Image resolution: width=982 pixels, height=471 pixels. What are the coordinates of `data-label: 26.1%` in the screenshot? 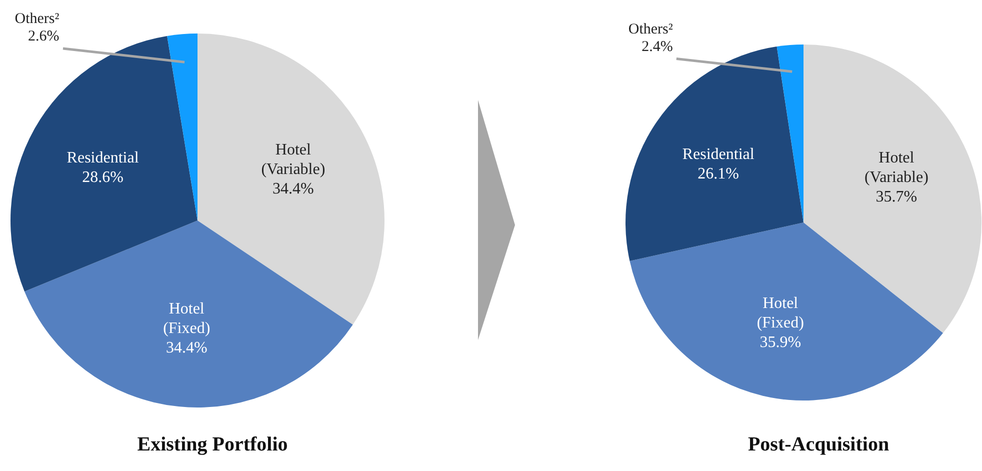 It's located at (719, 173).